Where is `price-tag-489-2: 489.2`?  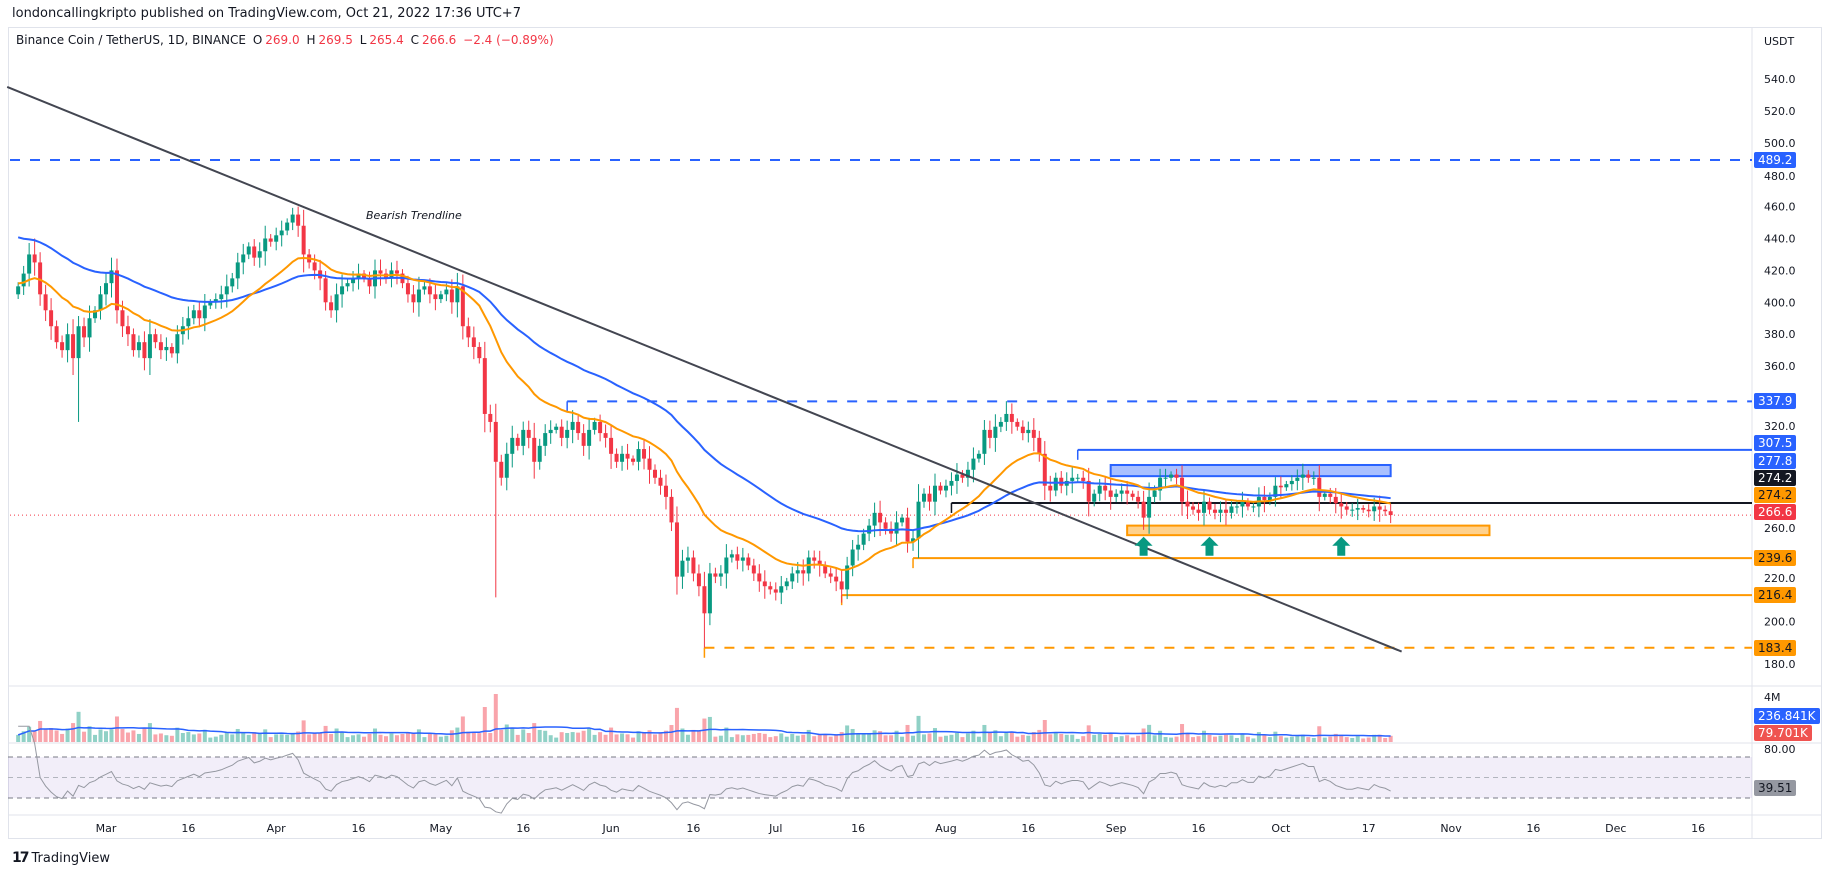
price-tag-489-2: 489.2 is located at coordinates (1775, 160).